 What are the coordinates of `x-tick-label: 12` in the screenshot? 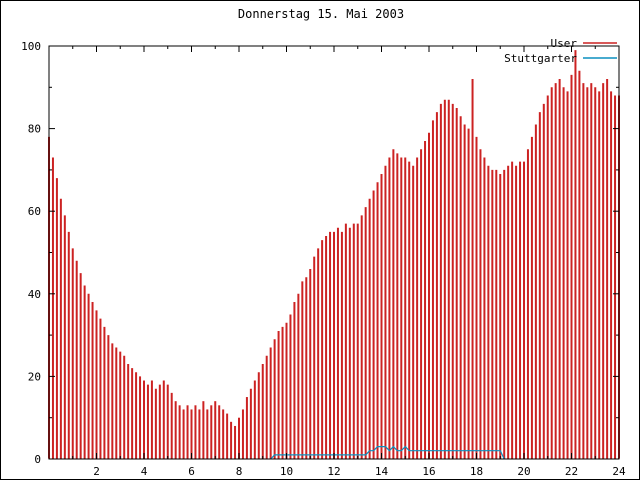 It's located at (333, 471).